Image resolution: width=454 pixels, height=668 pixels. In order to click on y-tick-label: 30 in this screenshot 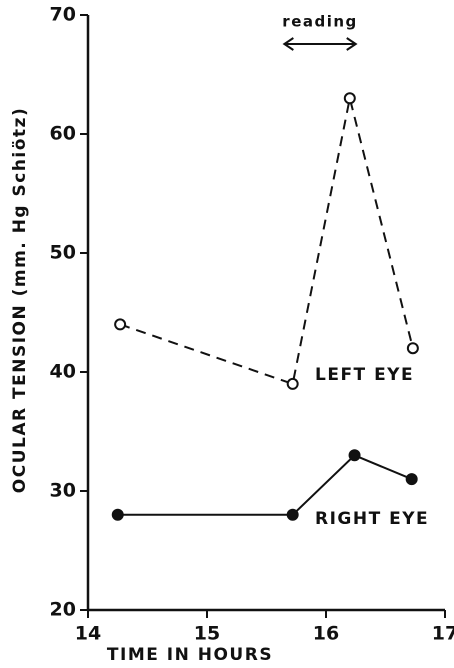, I will do `click(63, 491)`.